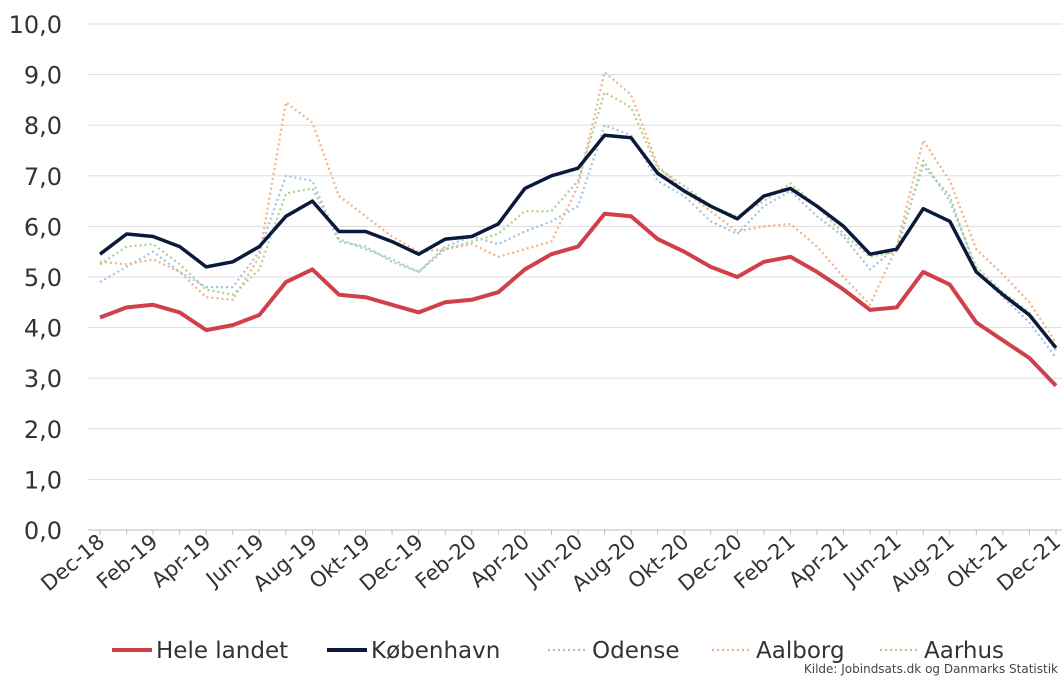  What do you see at coordinates (43, 531) in the screenshot?
I see `y-tick-label: 0,0` at bounding box center [43, 531].